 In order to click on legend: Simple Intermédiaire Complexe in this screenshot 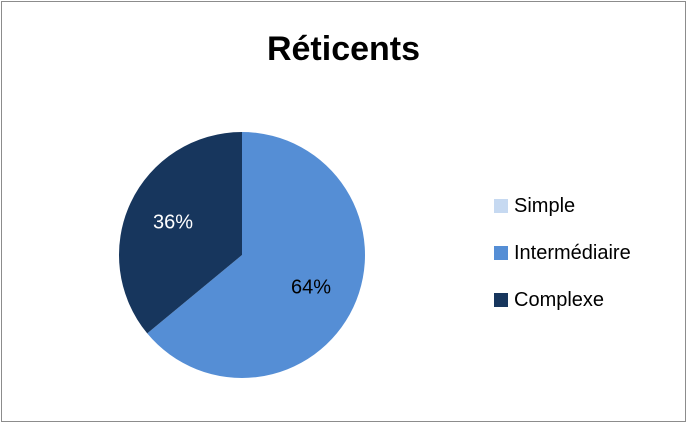, I will do `click(586, 262)`.